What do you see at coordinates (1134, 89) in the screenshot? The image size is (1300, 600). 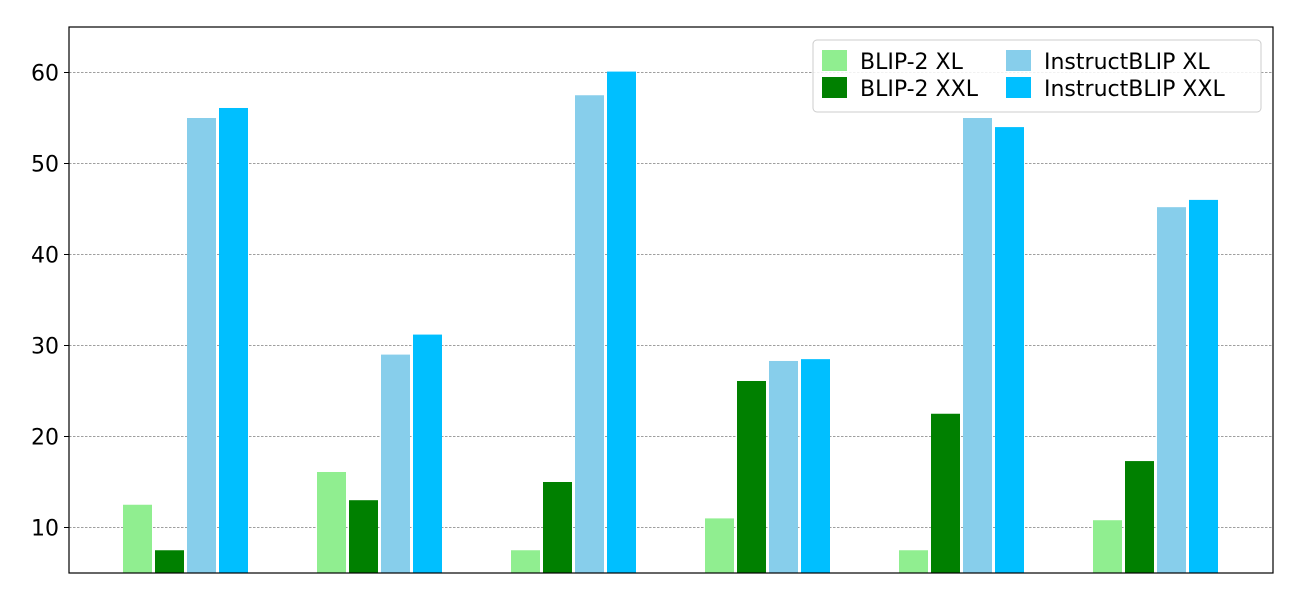 I see `legend-label-instructblip-xxl: InstructBLIP XXL` at bounding box center [1134, 89].